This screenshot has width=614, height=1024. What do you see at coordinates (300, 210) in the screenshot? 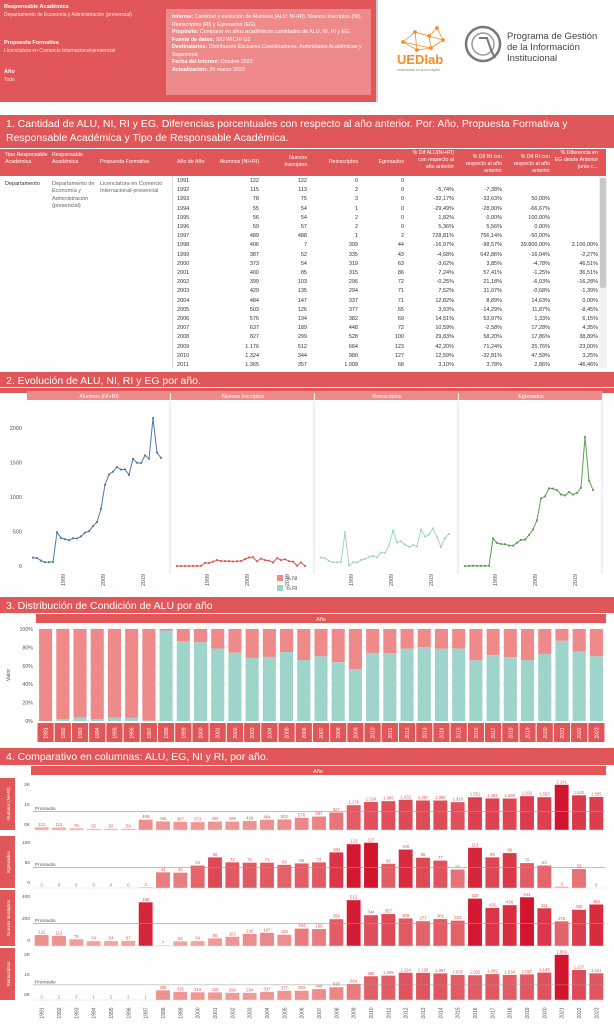
I see `table-row: 1994 55 54 1 0 -29,49% -28,00% -66,67%` at bounding box center [300, 210].